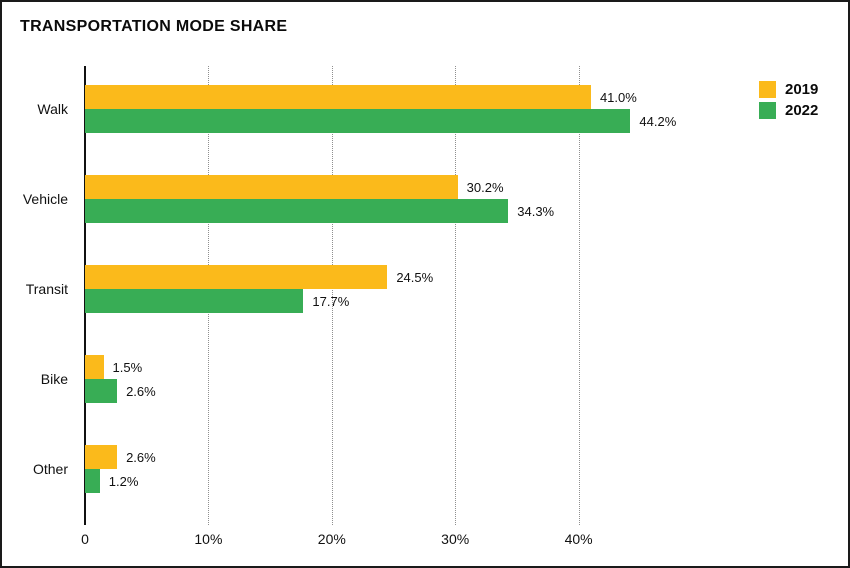  What do you see at coordinates (271, 187) in the screenshot?
I see `bar-2019-vehicle` at bounding box center [271, 187].